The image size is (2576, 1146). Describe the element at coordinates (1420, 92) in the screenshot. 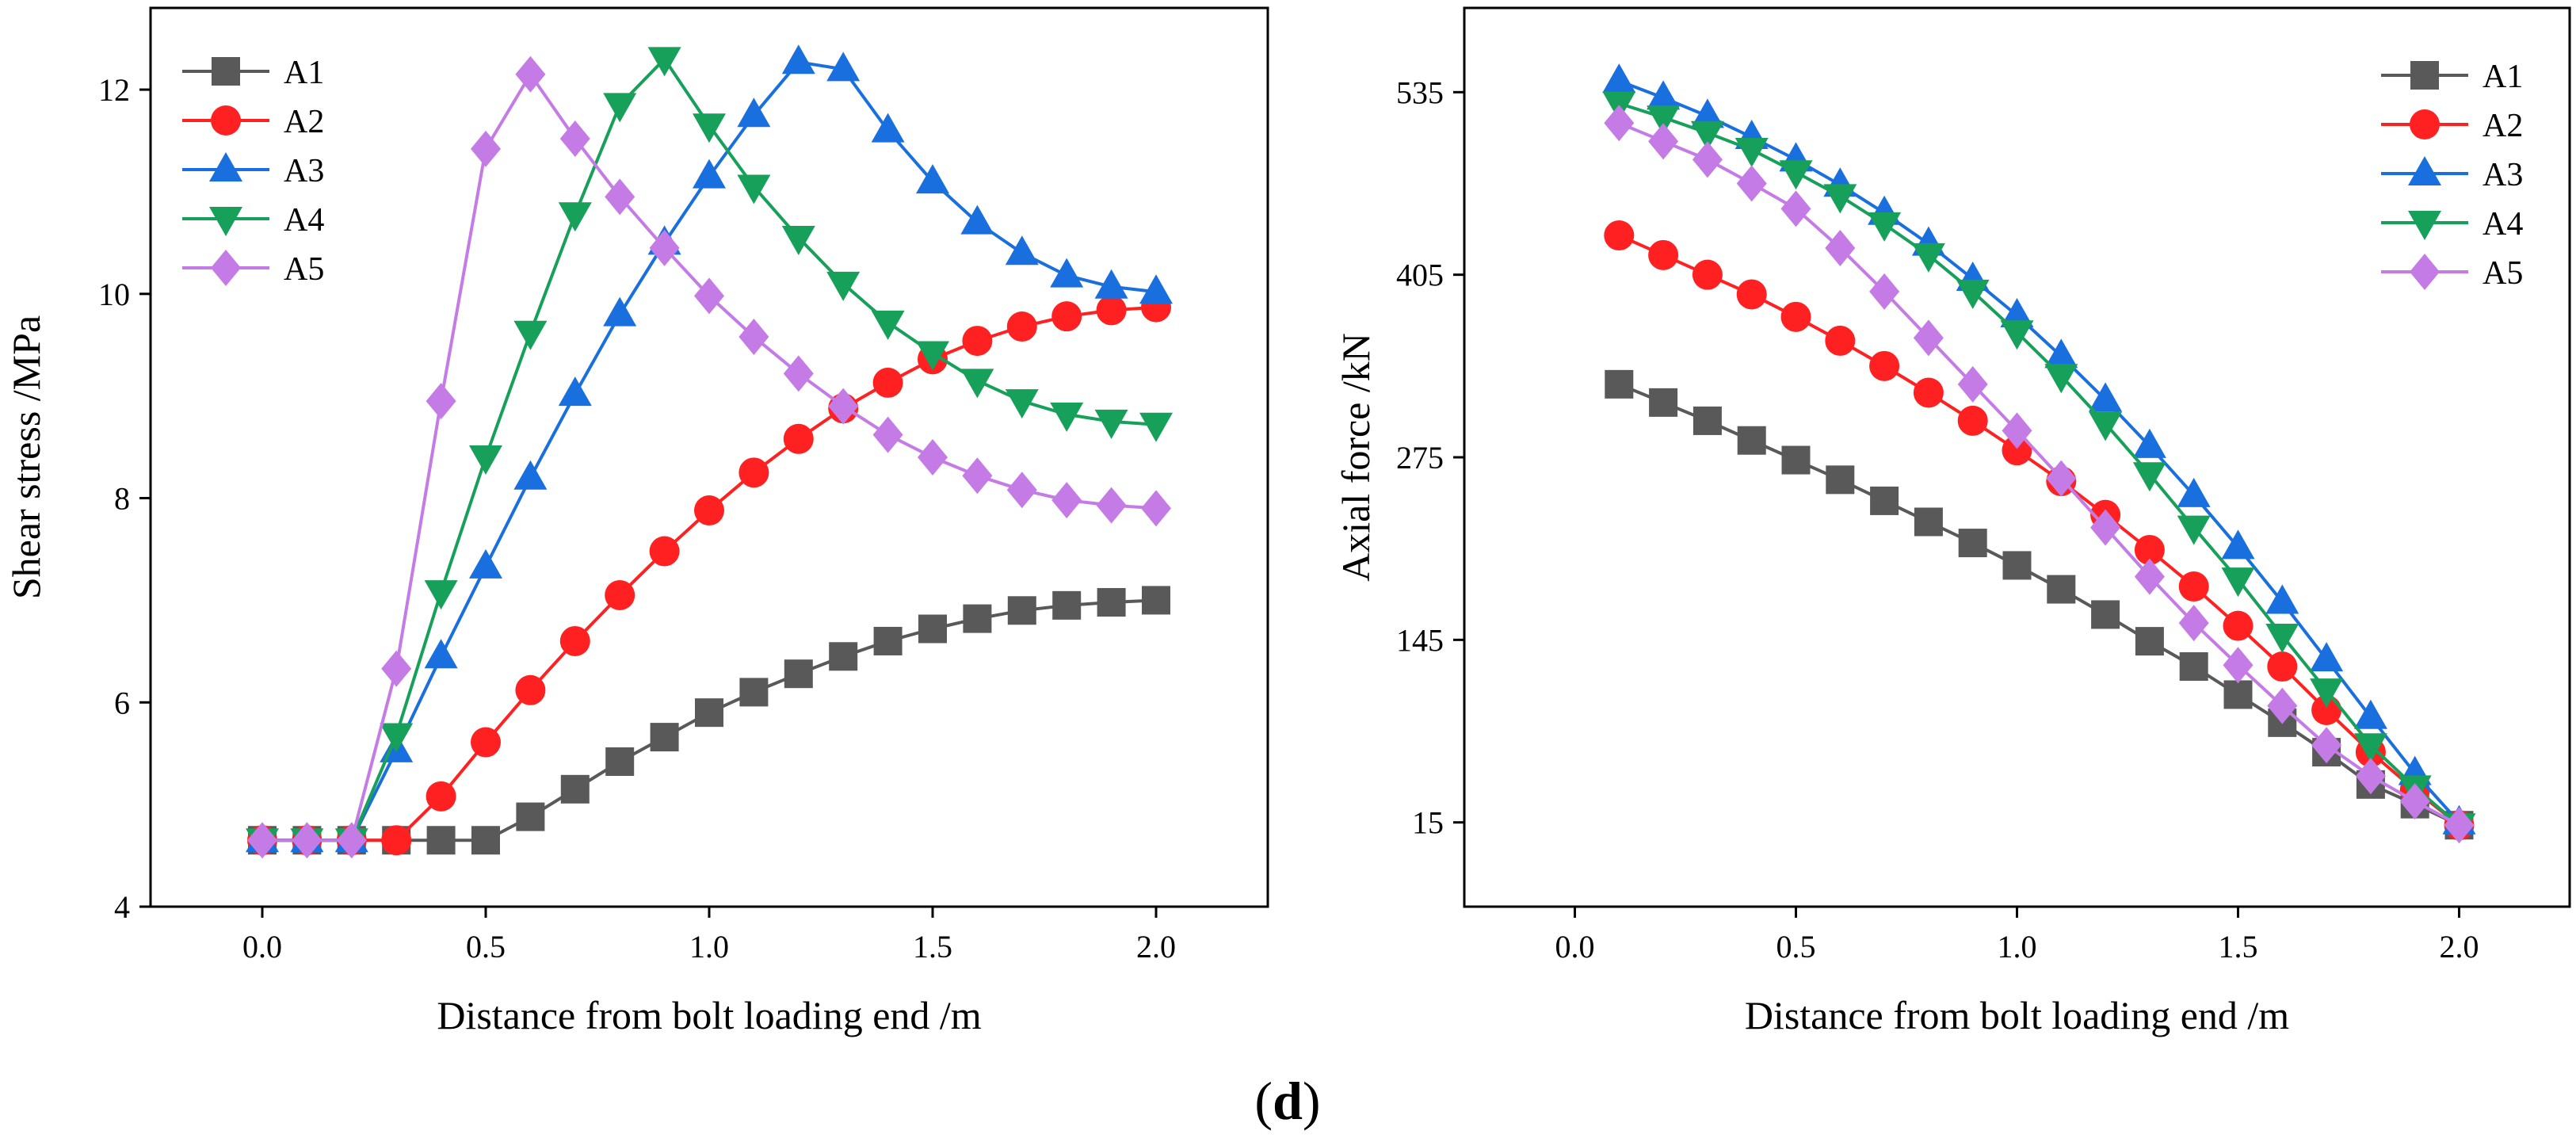

I see `y-tick-label: 535` at that location.